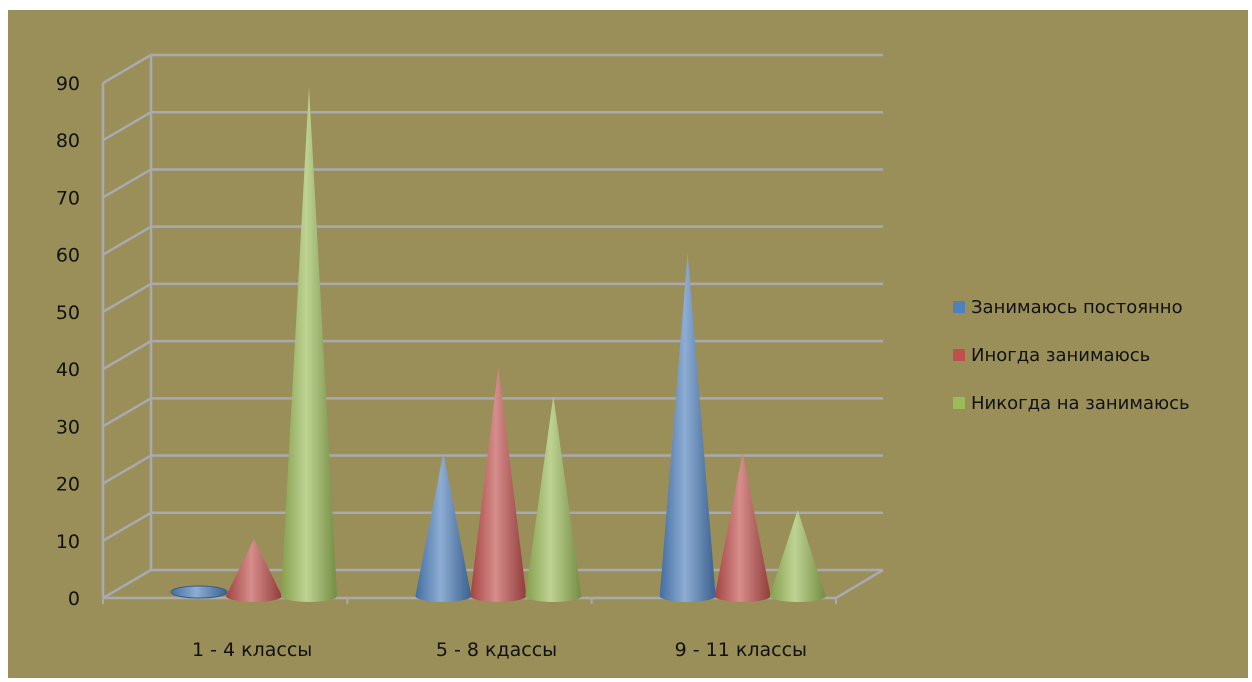 This screenshot has width=1252, height=682. Describe the element at coordinates (1061, 355) in the screenshot. I see `legend-label: Иногда занимаюсь` at that location.